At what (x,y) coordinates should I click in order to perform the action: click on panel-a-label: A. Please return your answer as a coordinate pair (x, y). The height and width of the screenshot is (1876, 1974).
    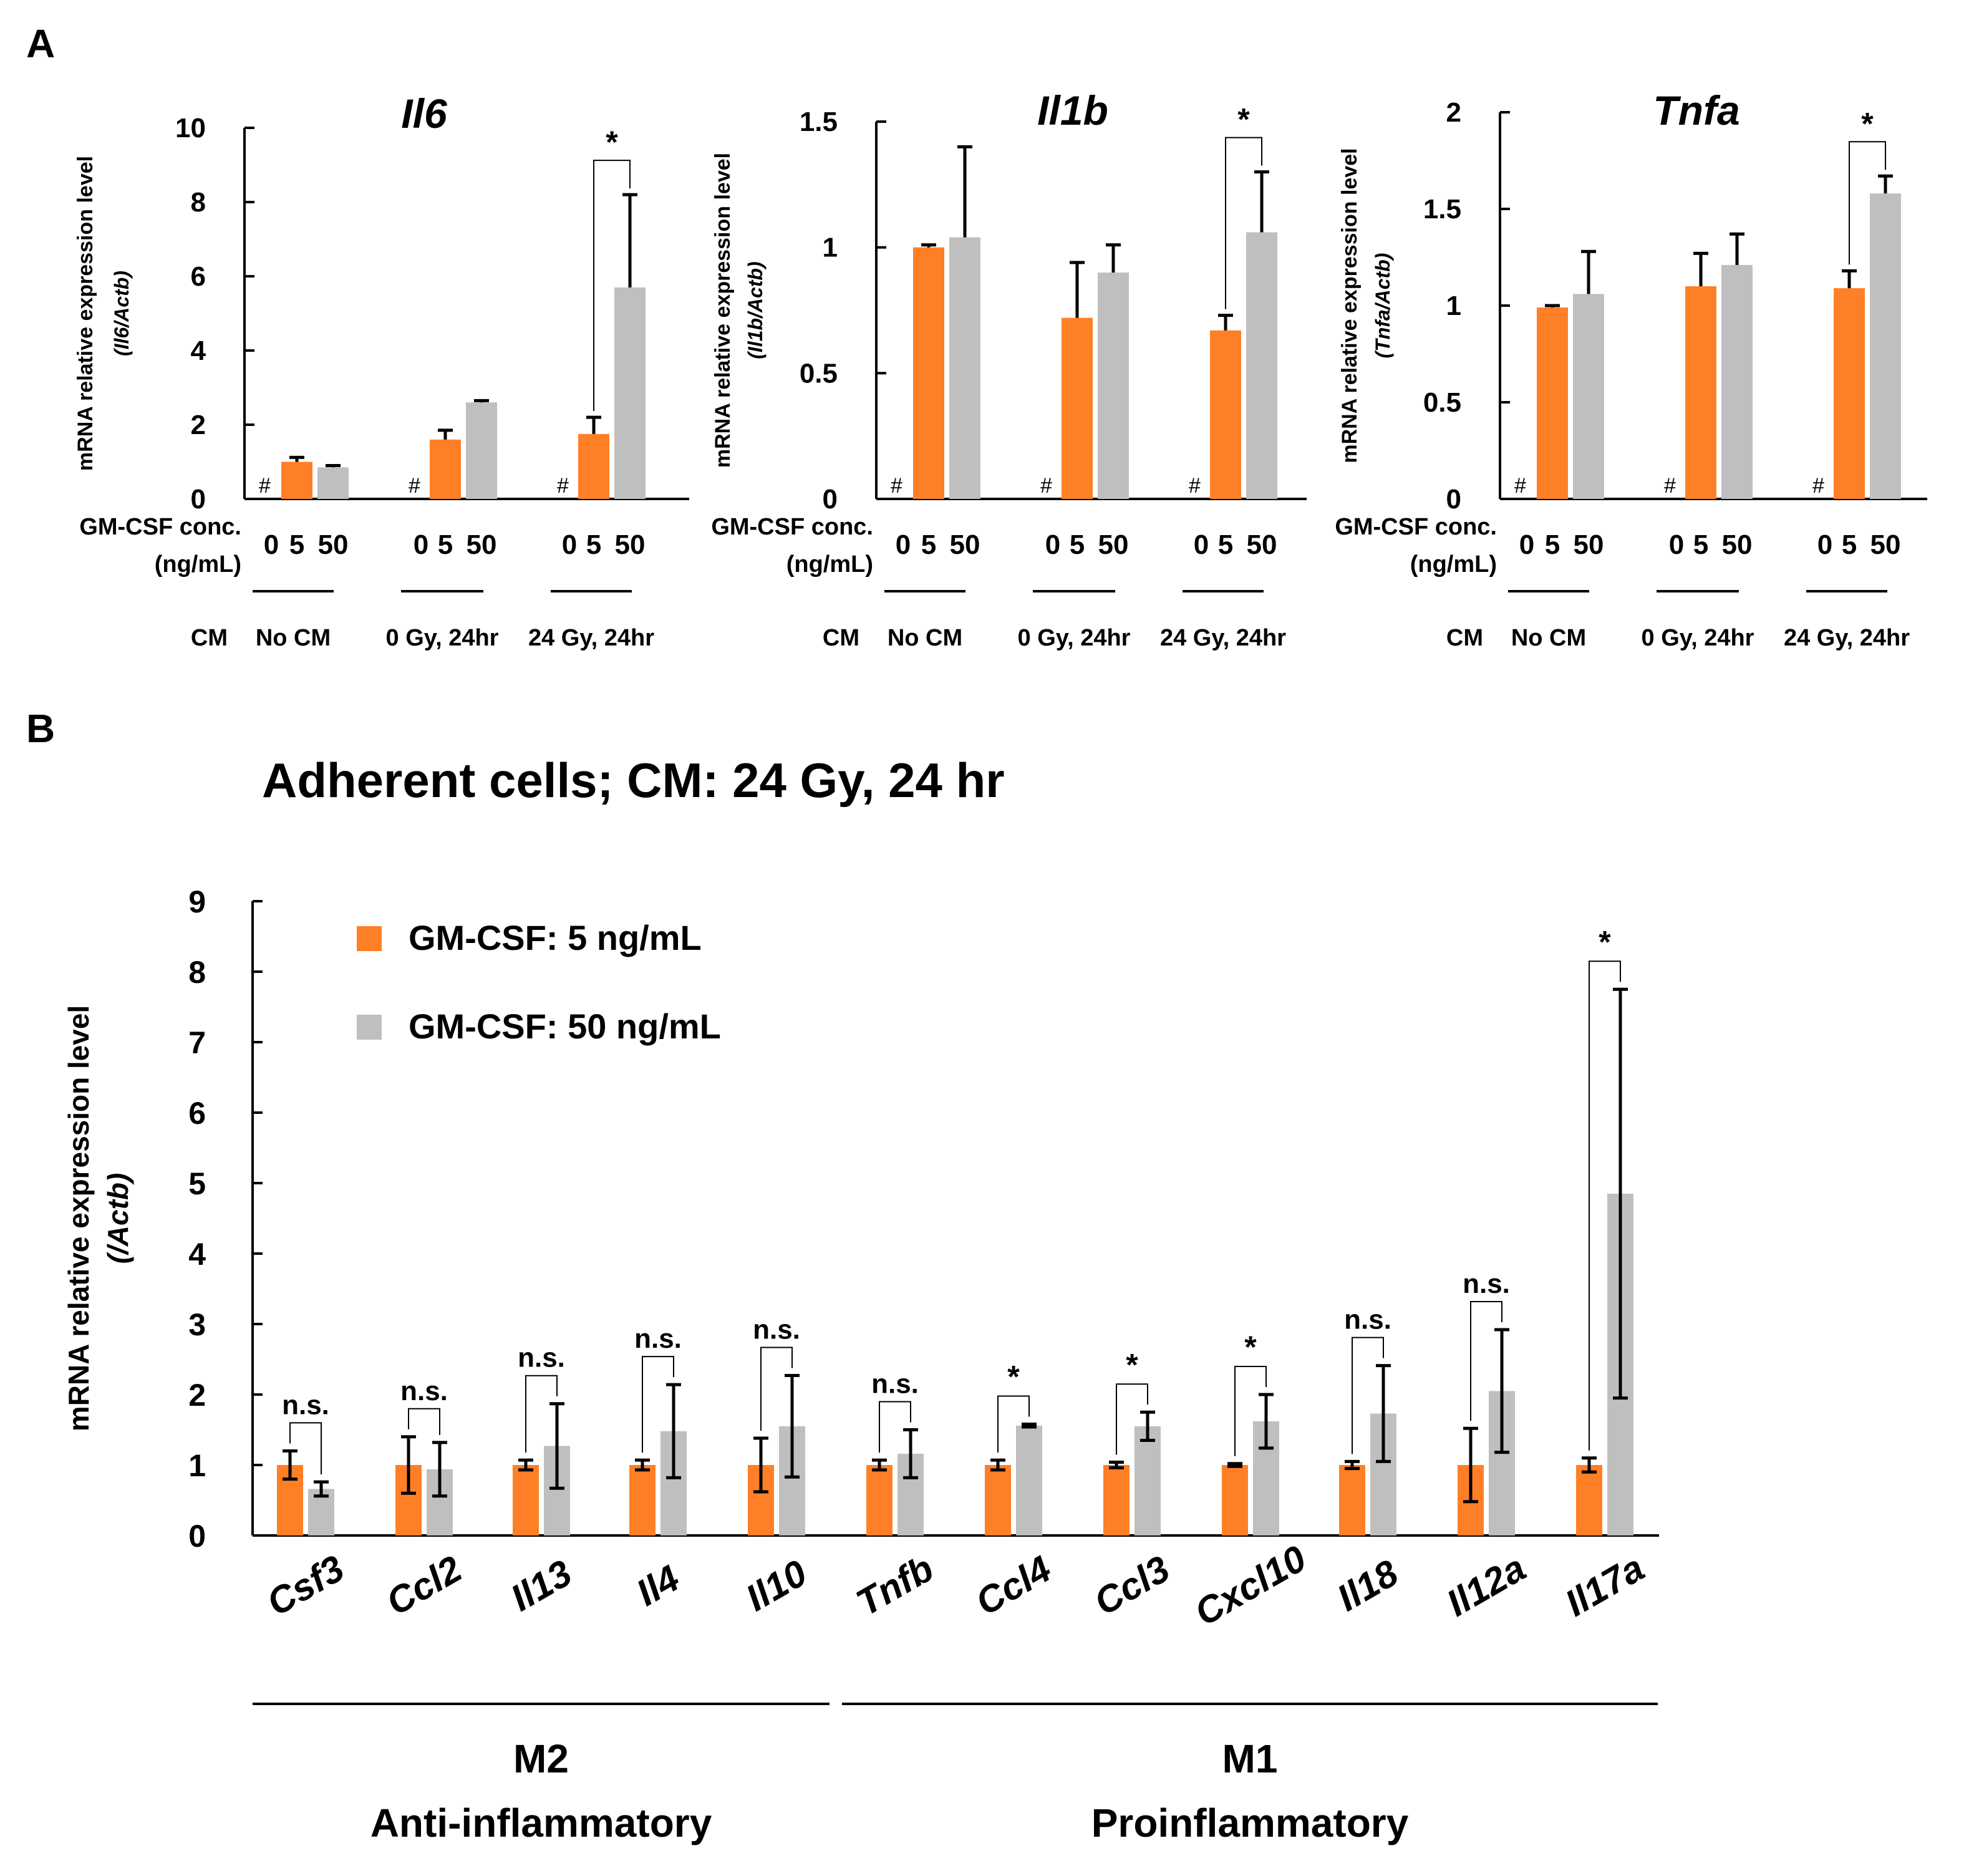
    Looking at the image, I should click on (40, 43).